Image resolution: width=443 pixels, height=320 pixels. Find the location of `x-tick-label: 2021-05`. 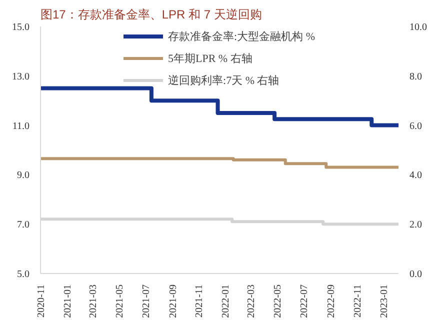

x-tick-label: 2021-05 is located at coordinates (120, 301).